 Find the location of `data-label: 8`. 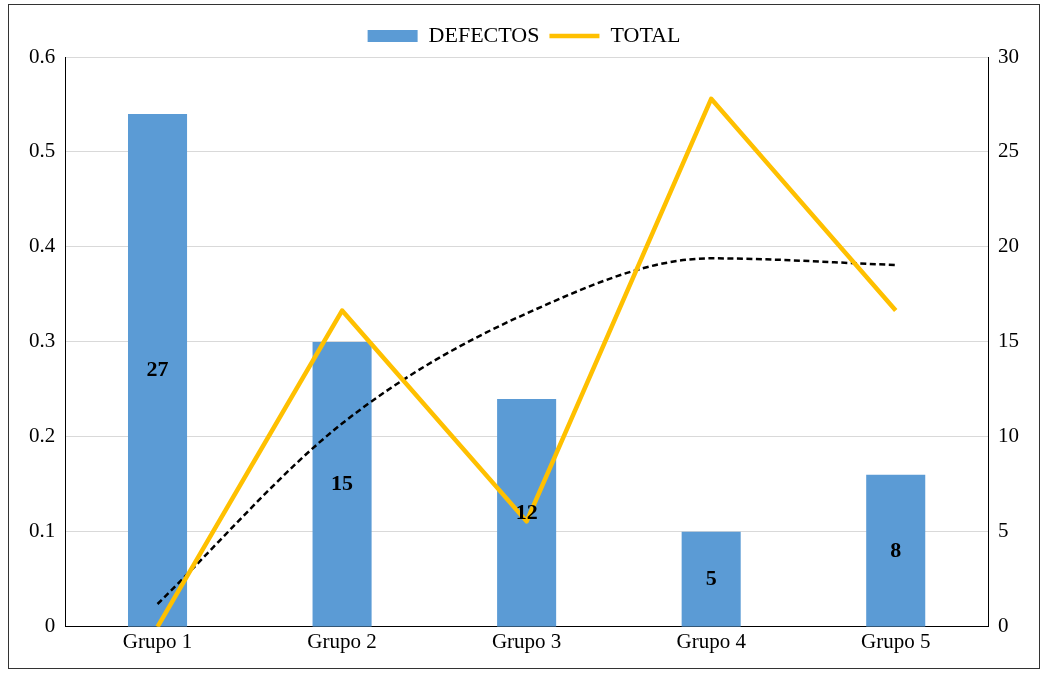

data-label: 8 is located at coordinates (896, 549).